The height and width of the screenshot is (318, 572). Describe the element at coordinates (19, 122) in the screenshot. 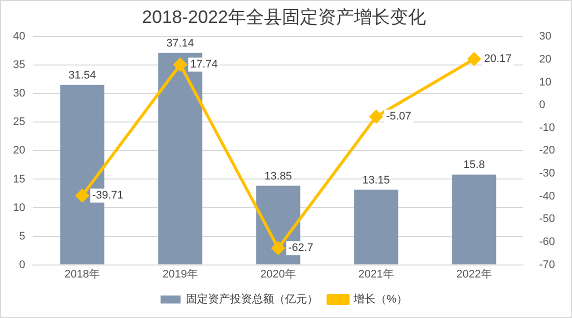

I see `y-tick-label: 25` at that location.